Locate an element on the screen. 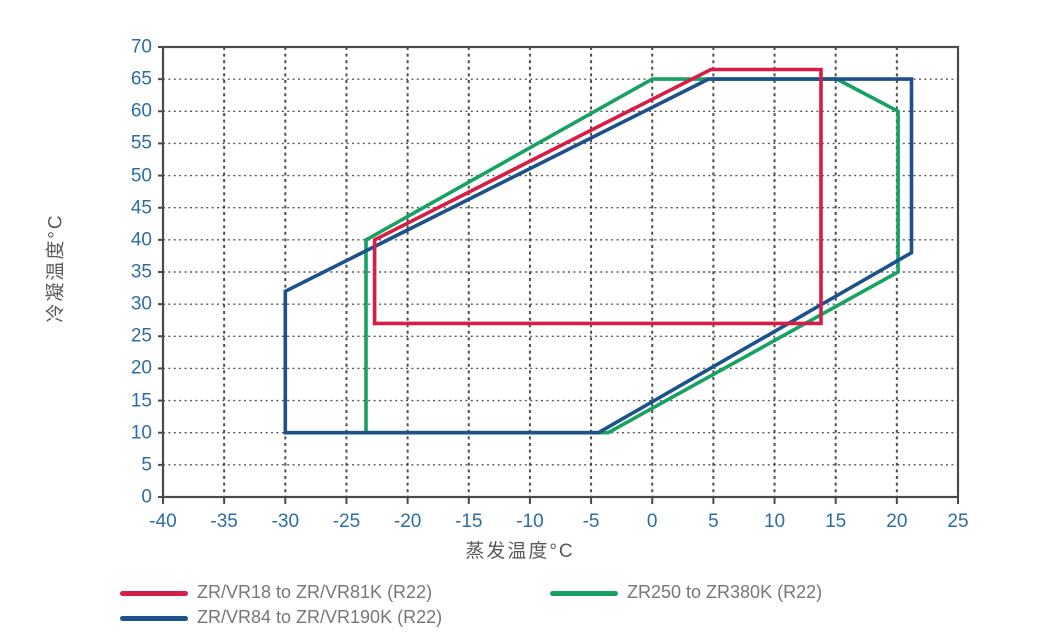 Image resolution: width=1060 pixels, height=642 pixels. legend-item-red-series: ZR/VR18 to ZR/VR81K (R22) is located at coordinates (320, 593).